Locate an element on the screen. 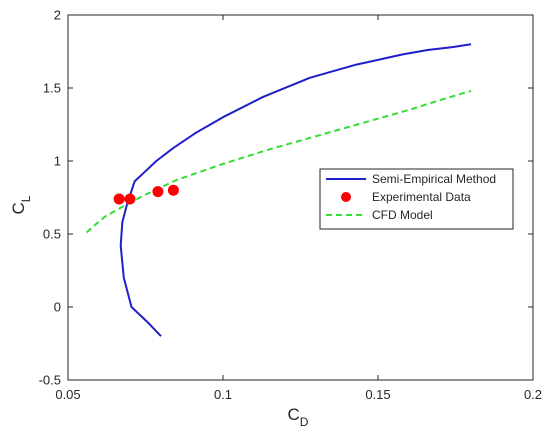 The width and height of the screenshot is (550, 442). legend-label-semi-empirical: Semi-Empirical Method is located at coordinates (434, 179).